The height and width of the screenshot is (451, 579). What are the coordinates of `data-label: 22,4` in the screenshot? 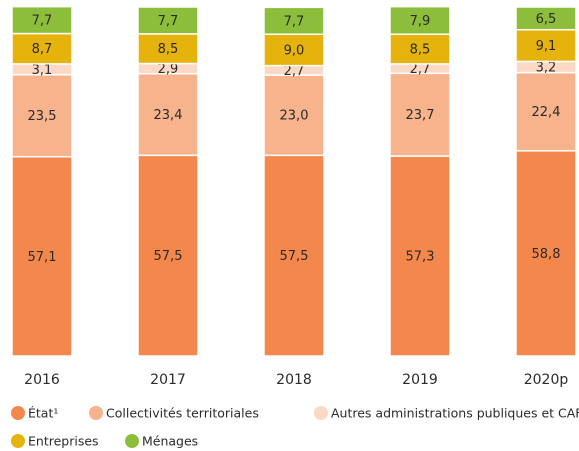 It's located at (546, 112).